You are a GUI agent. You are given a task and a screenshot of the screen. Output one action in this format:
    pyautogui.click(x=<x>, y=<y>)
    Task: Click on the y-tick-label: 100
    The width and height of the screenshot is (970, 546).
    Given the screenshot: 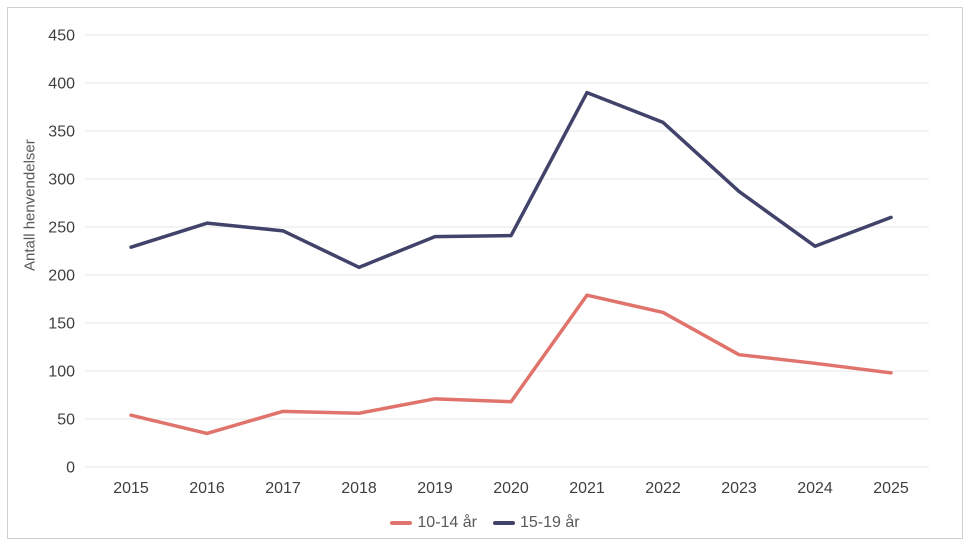 What is the action you would take?
    pyautogui.click(x=61, y=372)
    